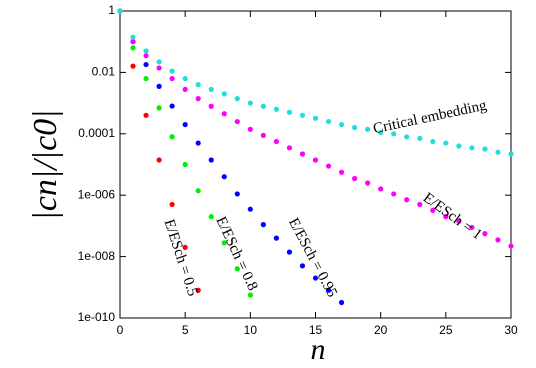  What do you see at coordinates (185, 330) in the screenshot?
I see `x-tick-label: 5` at bounding box center [185, 330].